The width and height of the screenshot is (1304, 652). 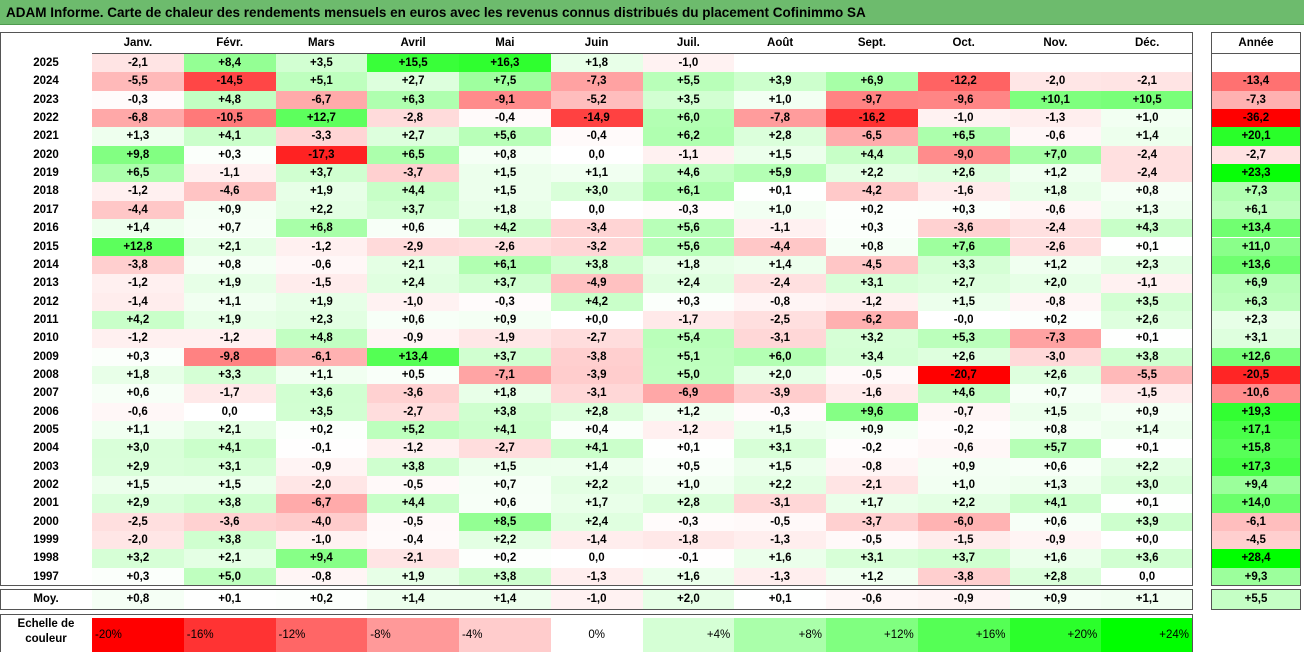 I want to click on heatmap-cell: +13,4, so click(x=413, y=356).